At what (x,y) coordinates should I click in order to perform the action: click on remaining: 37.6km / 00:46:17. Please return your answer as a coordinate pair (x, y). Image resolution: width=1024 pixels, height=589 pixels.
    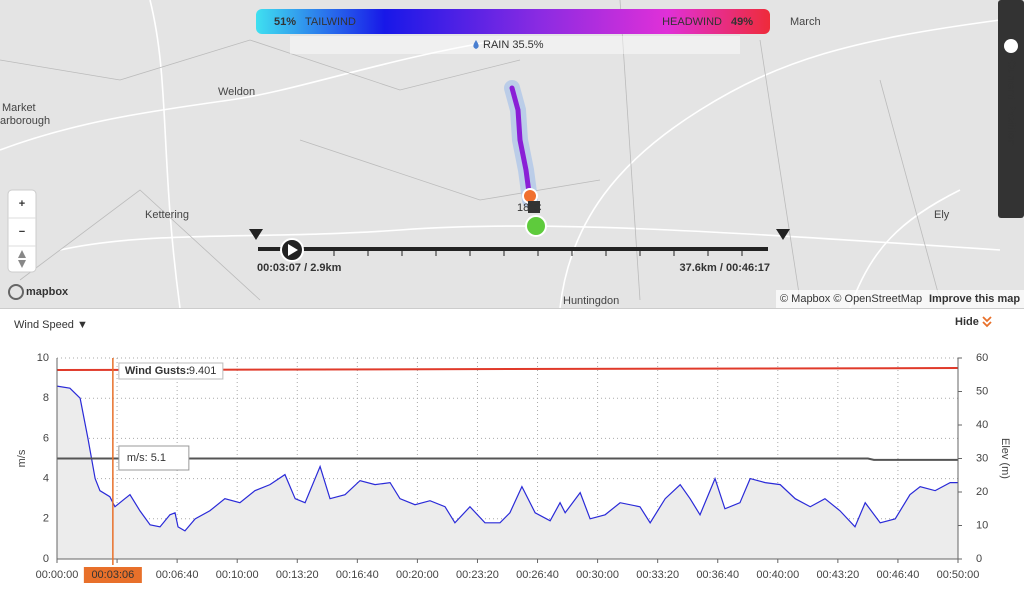
    Looking at the image, I should click on (724, 268).